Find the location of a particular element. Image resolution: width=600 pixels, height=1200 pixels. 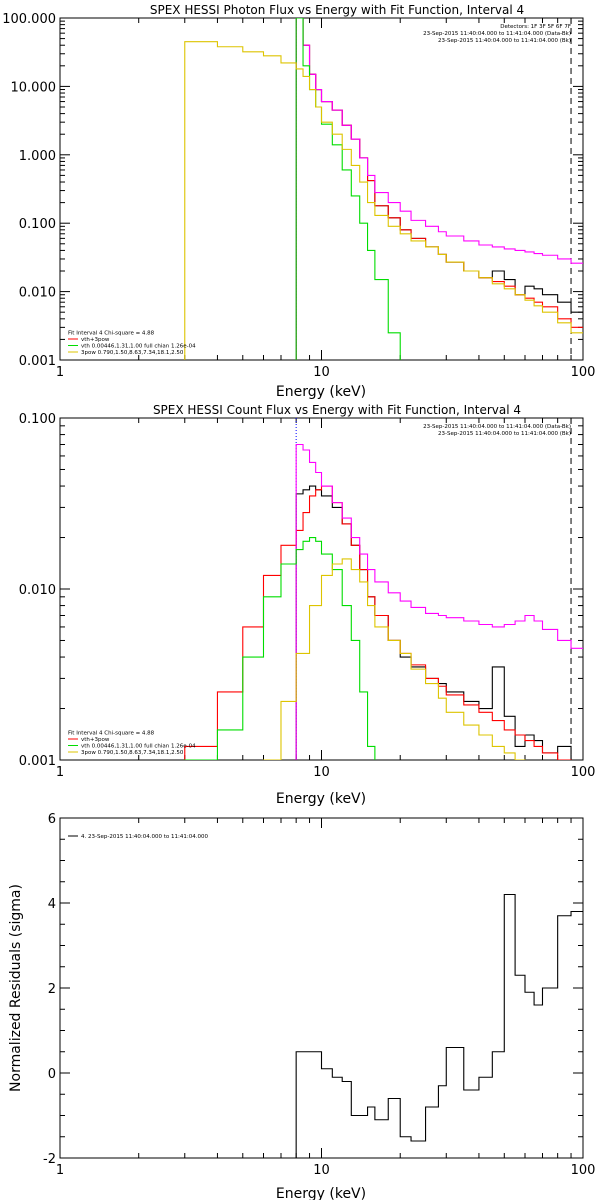

count-flux-y-tick-label: 0.100 is located at coordinates (37, 419).